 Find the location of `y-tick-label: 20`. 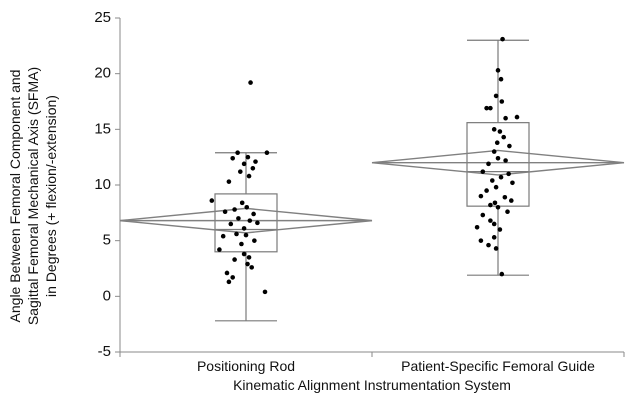

y-tick-label: 20 is located at coordinates (102, 73).